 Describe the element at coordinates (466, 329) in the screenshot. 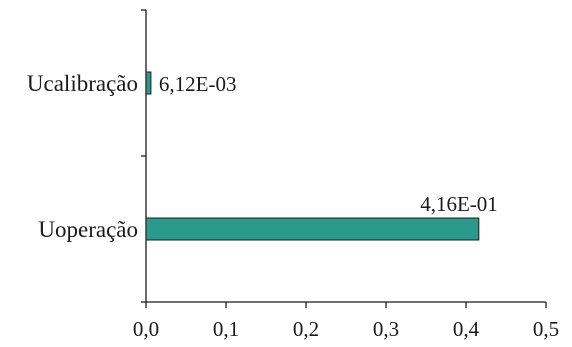

I see `x-tick-label: 0,4` at that location.